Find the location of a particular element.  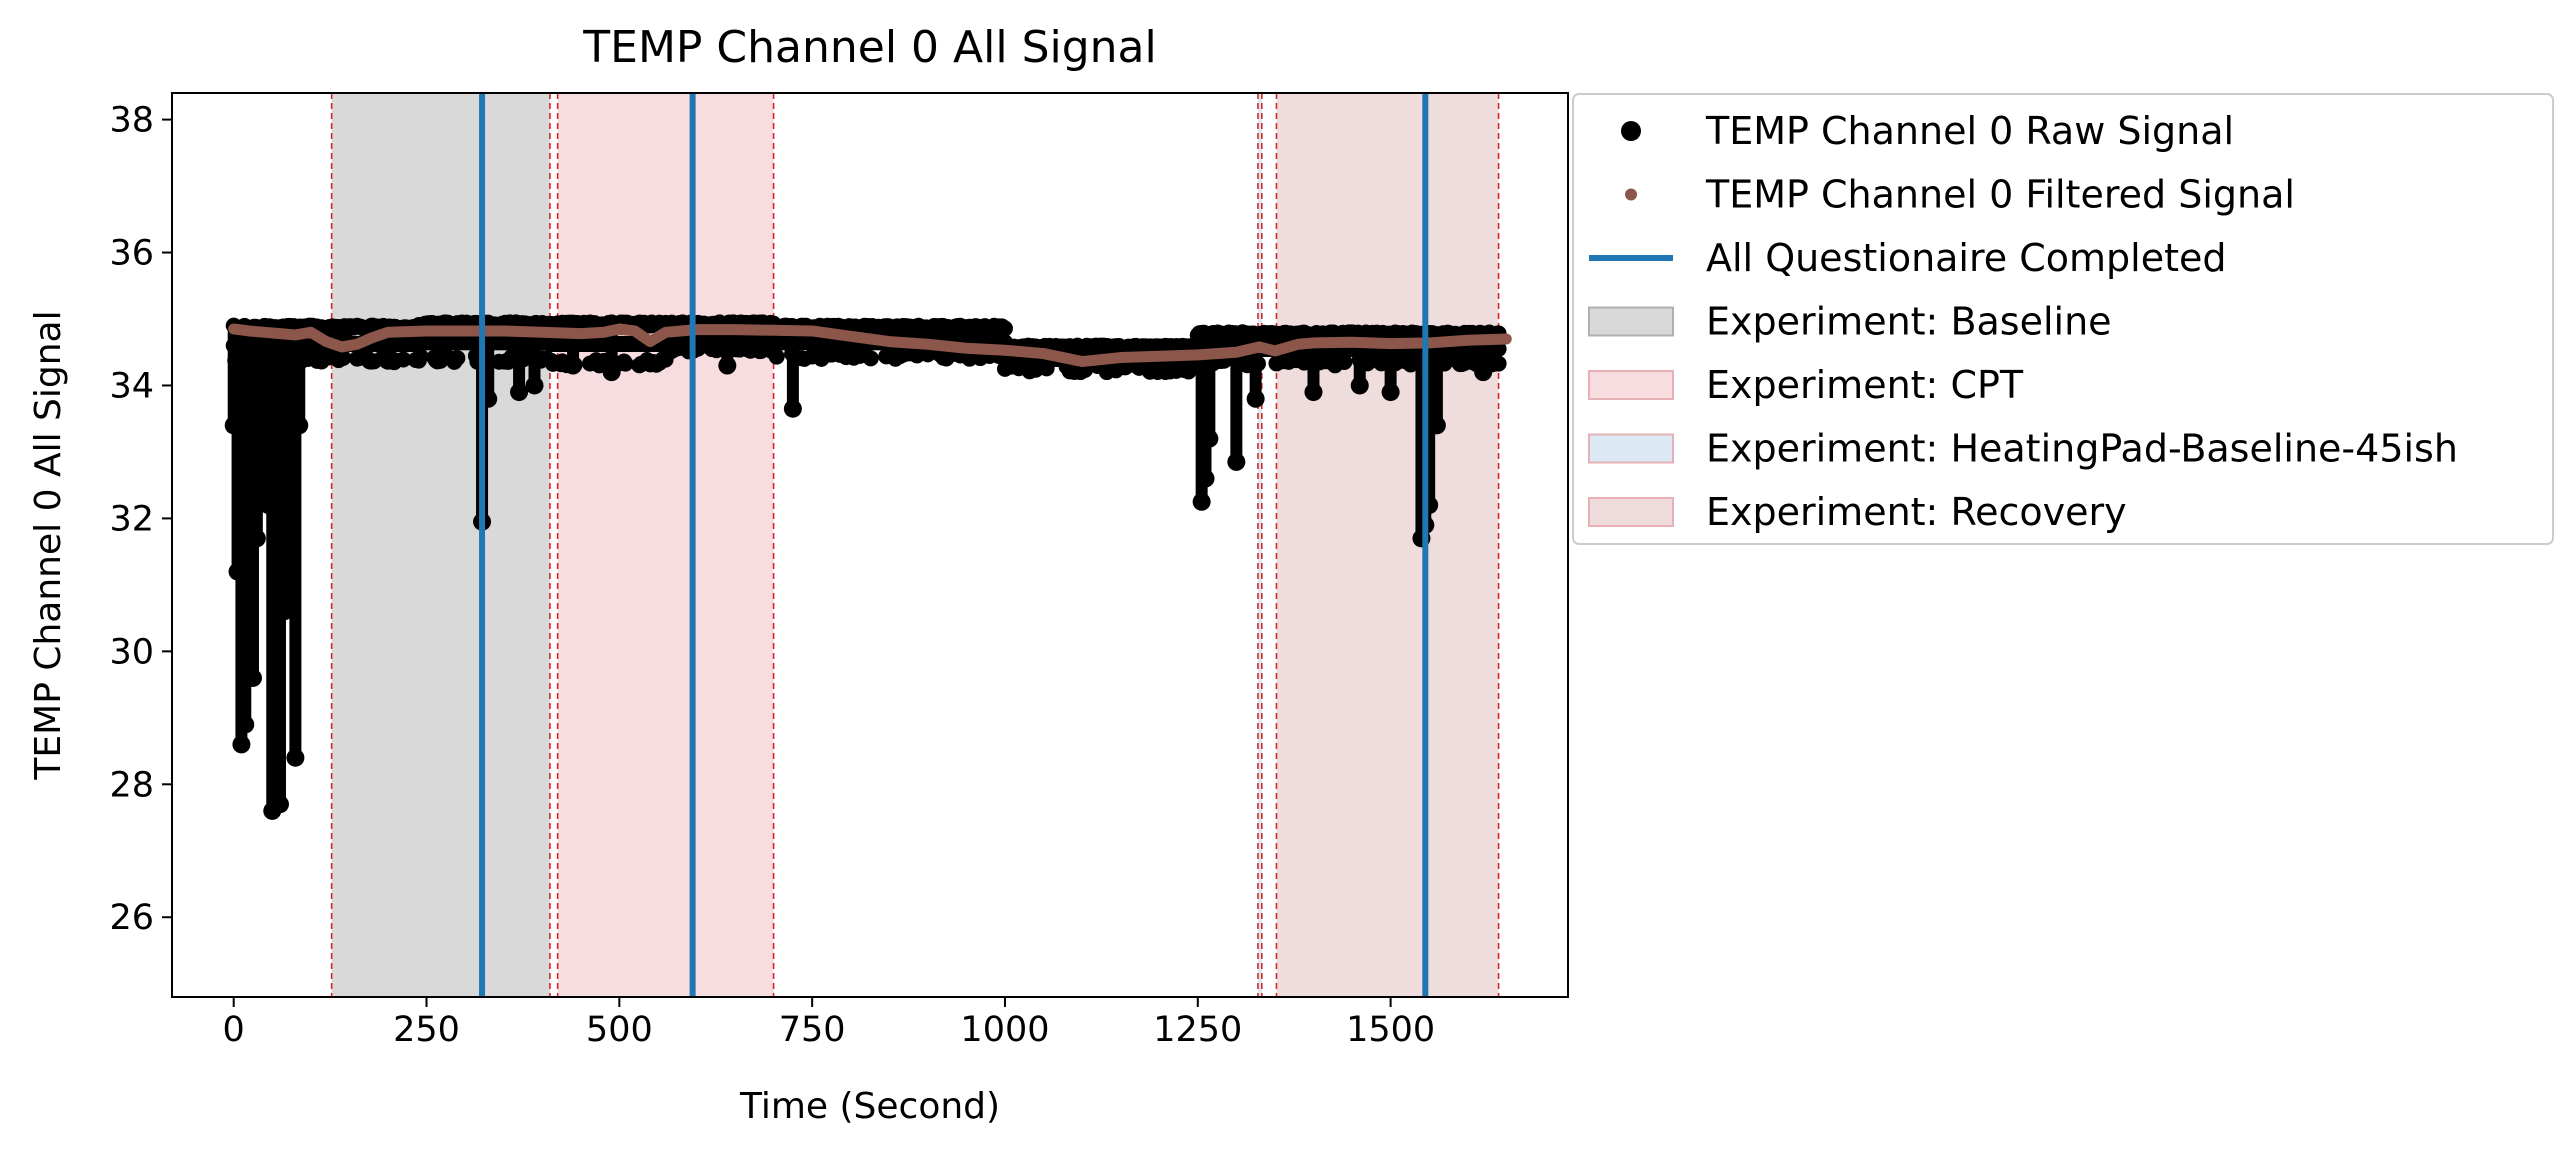

x-tick-label: 500 is located at coordinates (619, 1030).